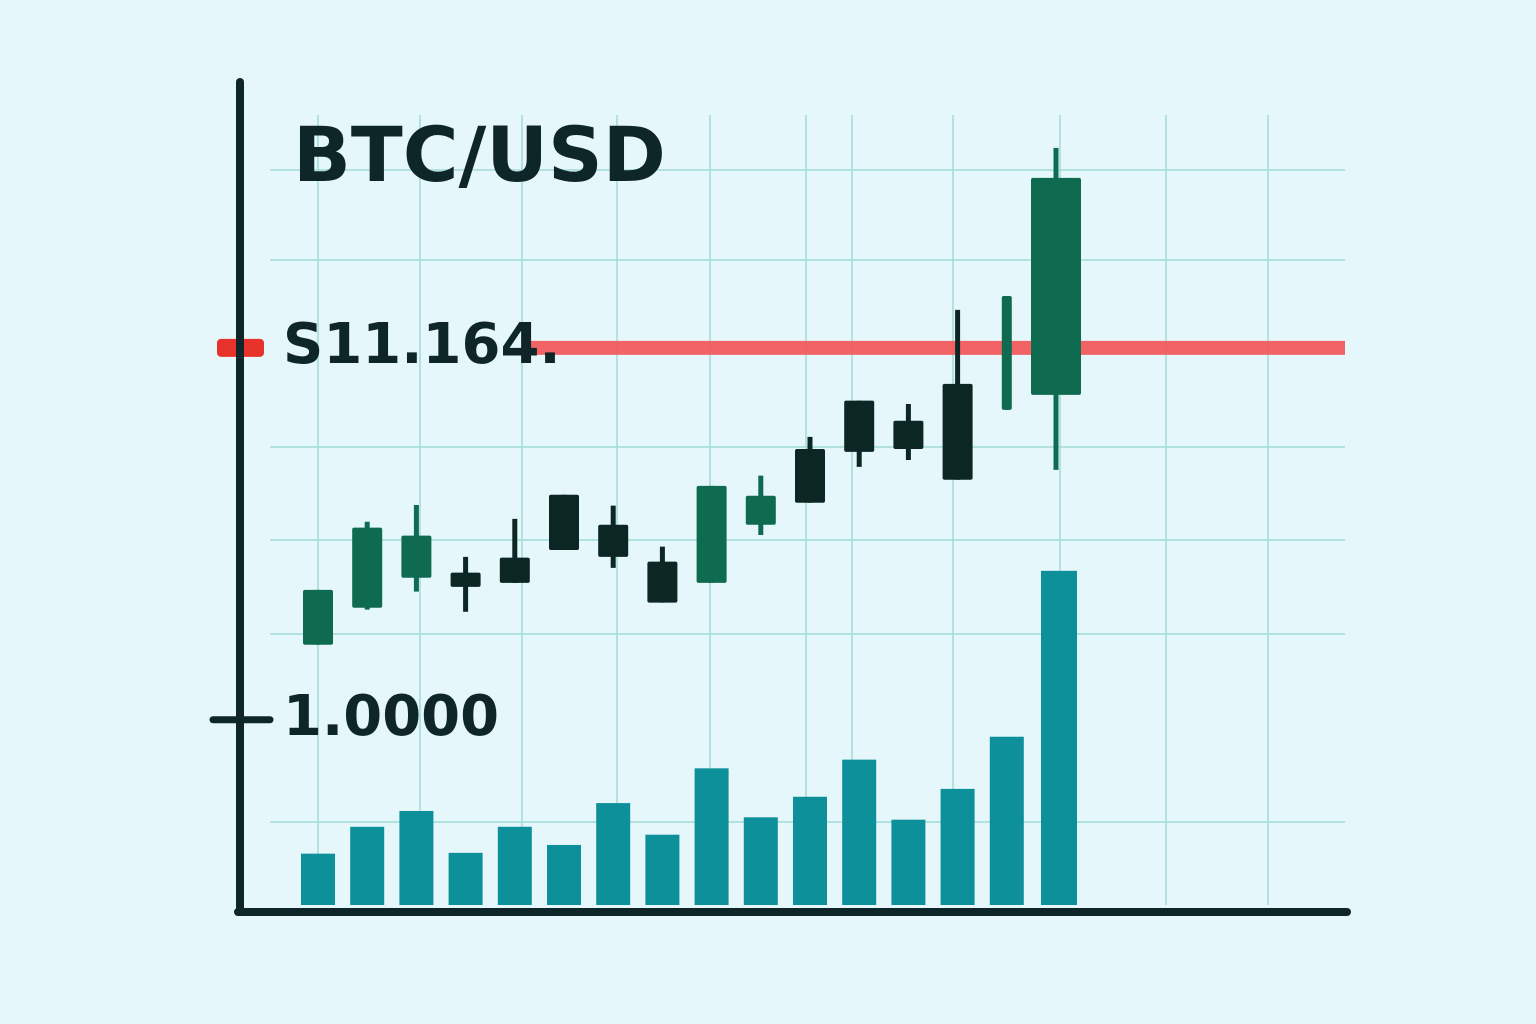  Describe the element at coordinates (479, 154) in the screenshot. I see `chart-title: BTC/USD` at that location.